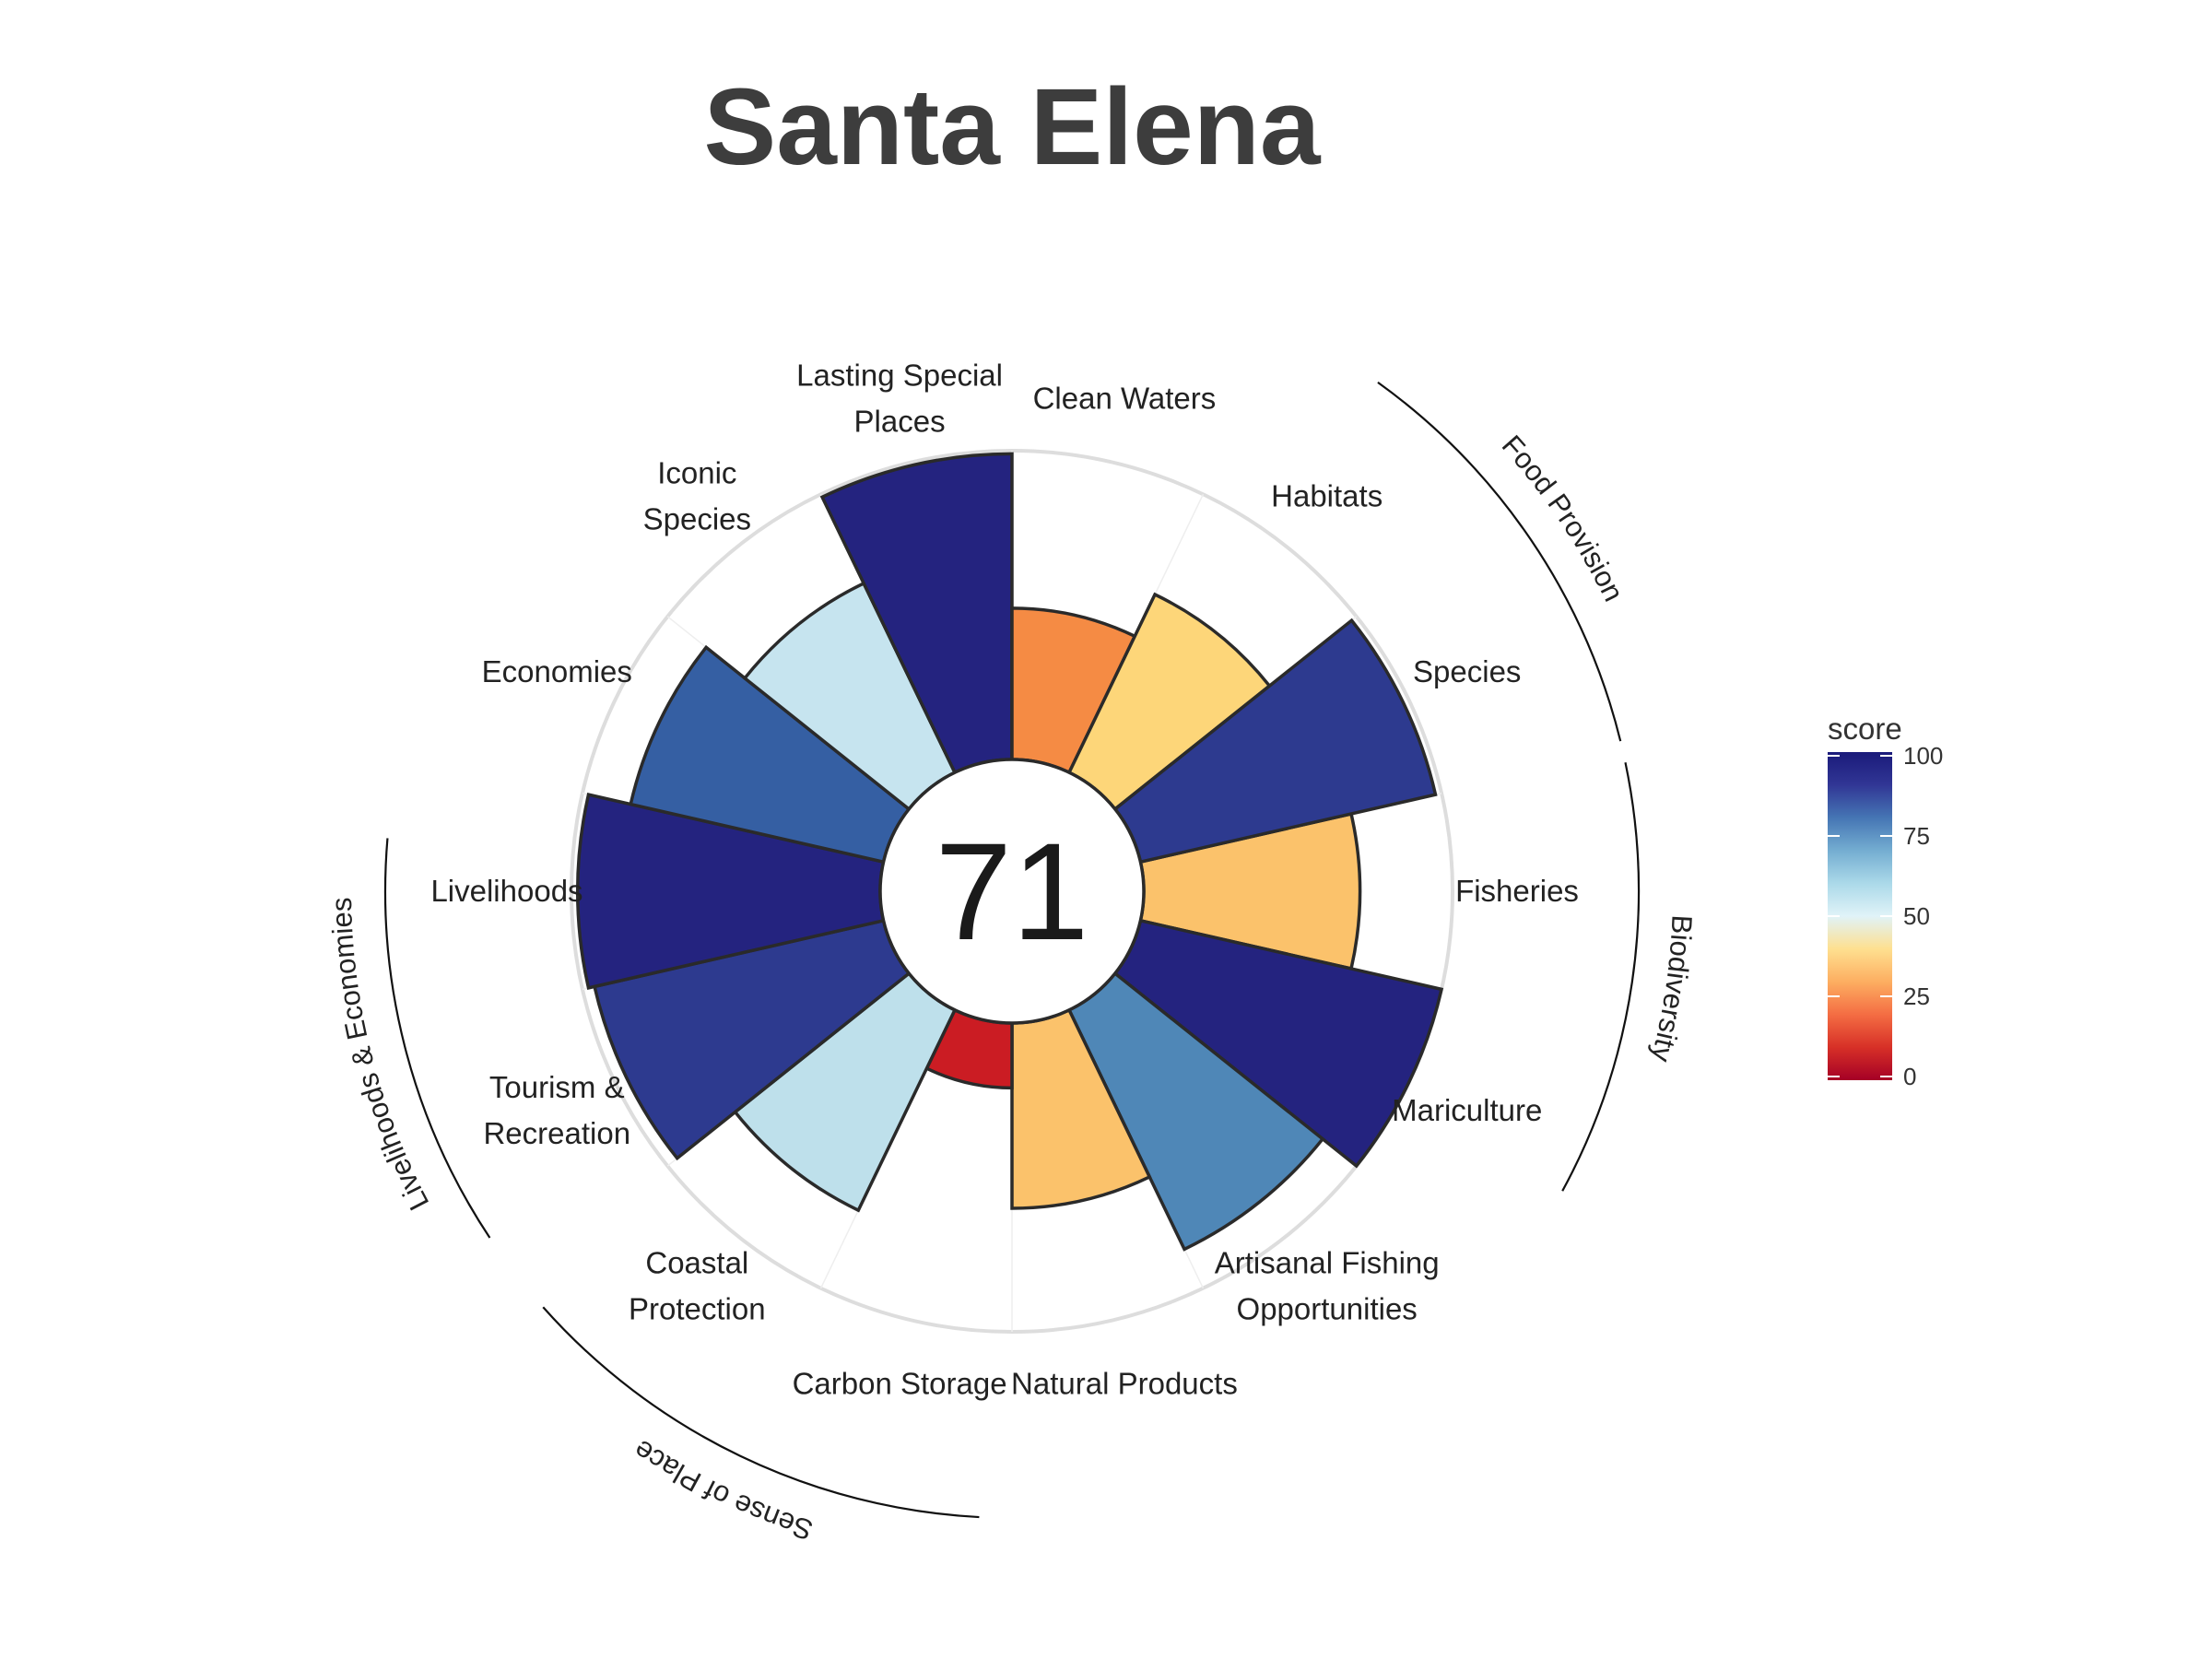 The image size is (2212, 1659). I want to click on goal-label: Economies, so click(557, 671).